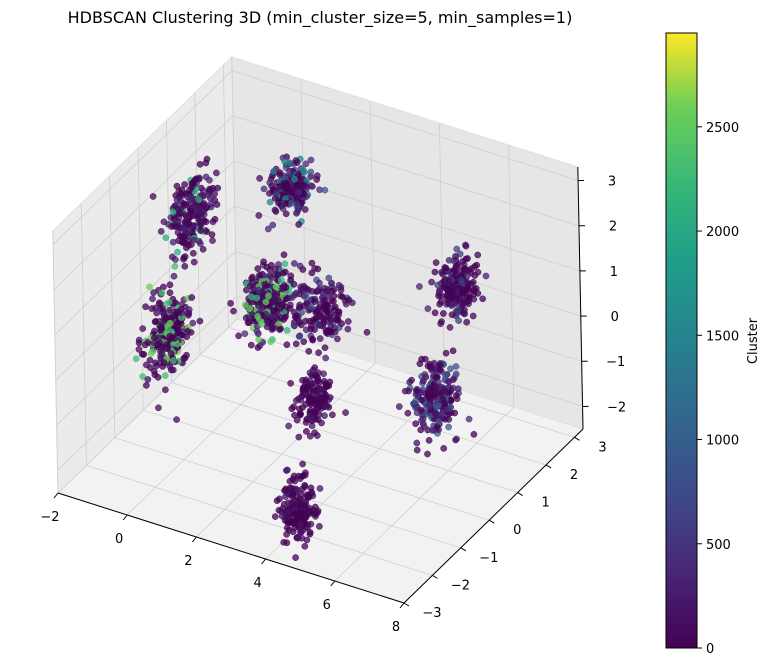 The height and width of the screenshot is (666, 769). Describe the element at coordinates (119, 539) in the screenshot. I see `x-tick-label: 0` at that location.